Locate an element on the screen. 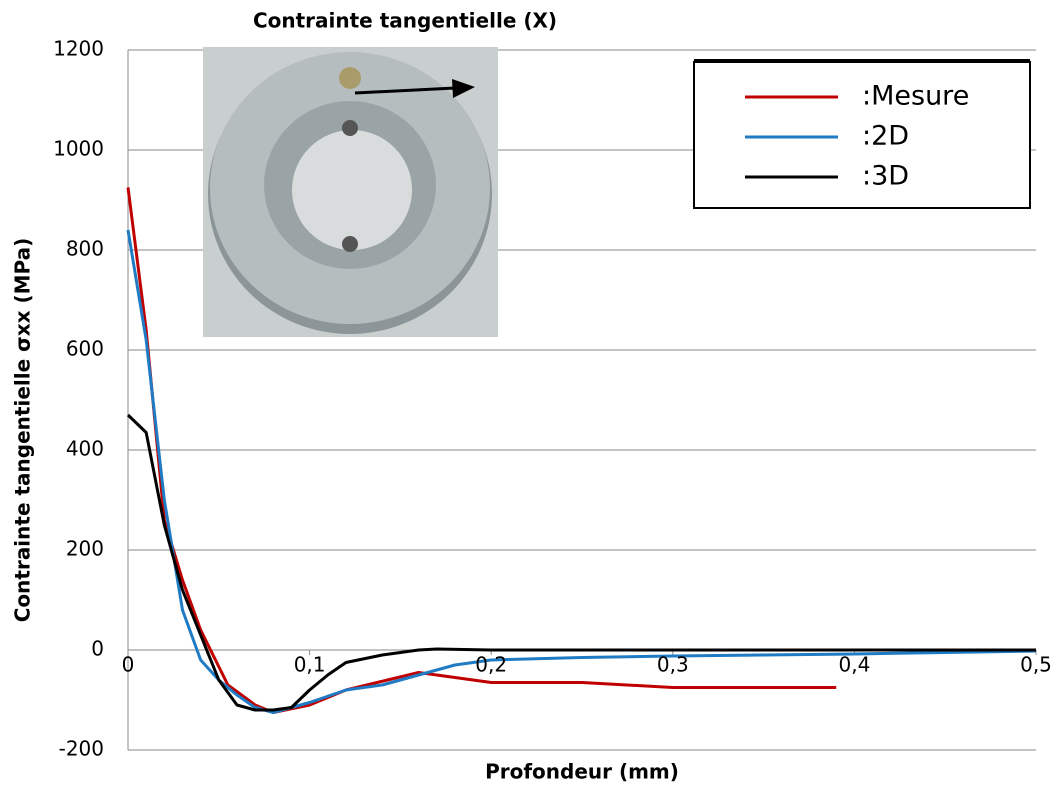  y-tick-label: 400 is located at coordinates (85, 449).